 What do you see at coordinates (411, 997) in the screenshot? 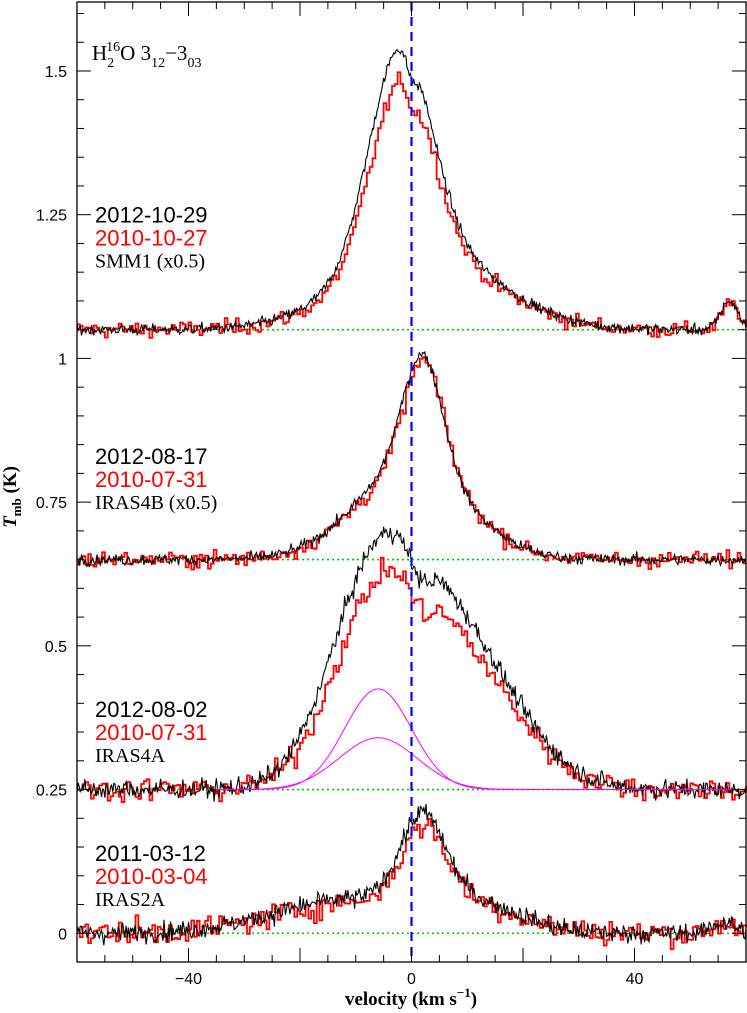
I see `x-axis-title: velocity (km s−1)` at bounding box center [411, 997].